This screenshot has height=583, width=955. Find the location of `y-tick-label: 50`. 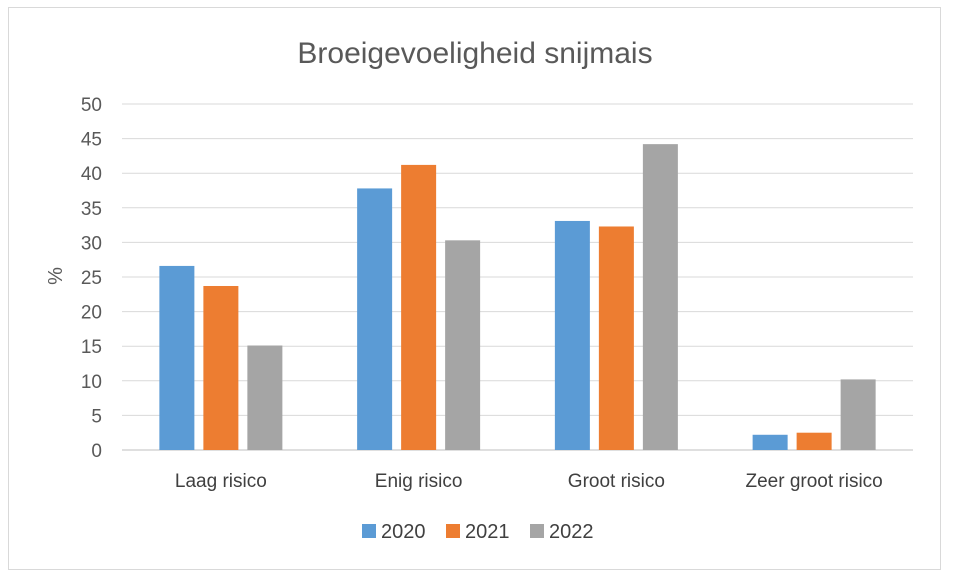

y-tick-label: 50 is located at coordinates (91, 105).